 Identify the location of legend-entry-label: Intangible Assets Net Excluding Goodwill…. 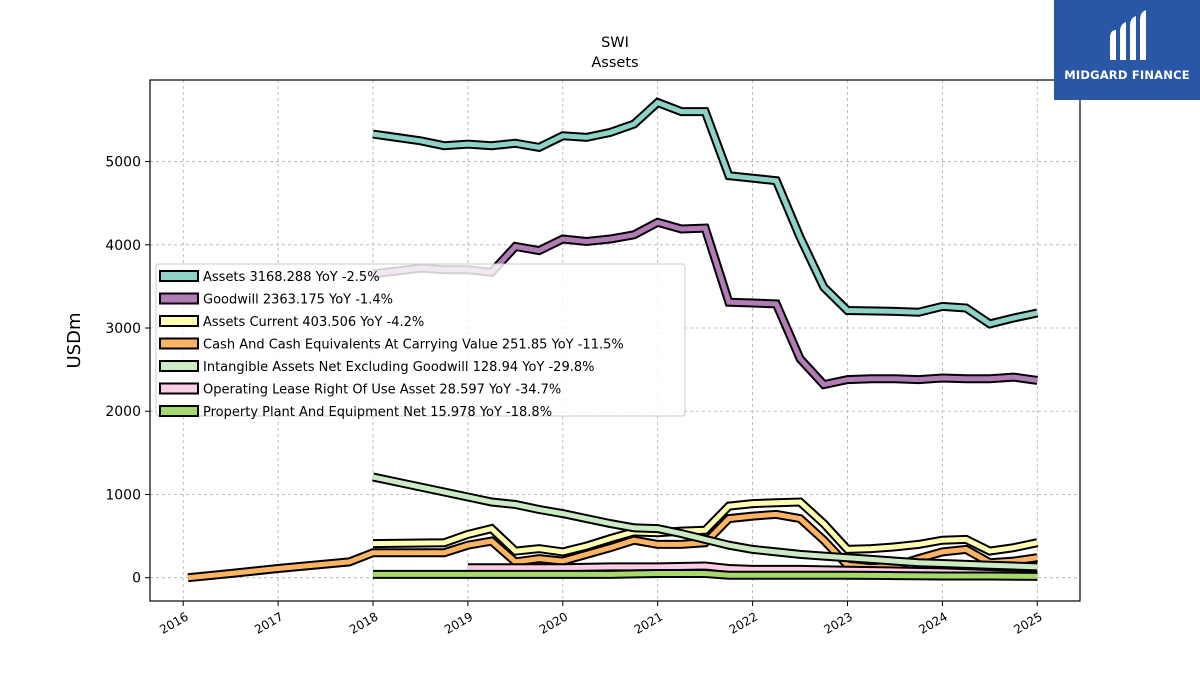
(398, 367).